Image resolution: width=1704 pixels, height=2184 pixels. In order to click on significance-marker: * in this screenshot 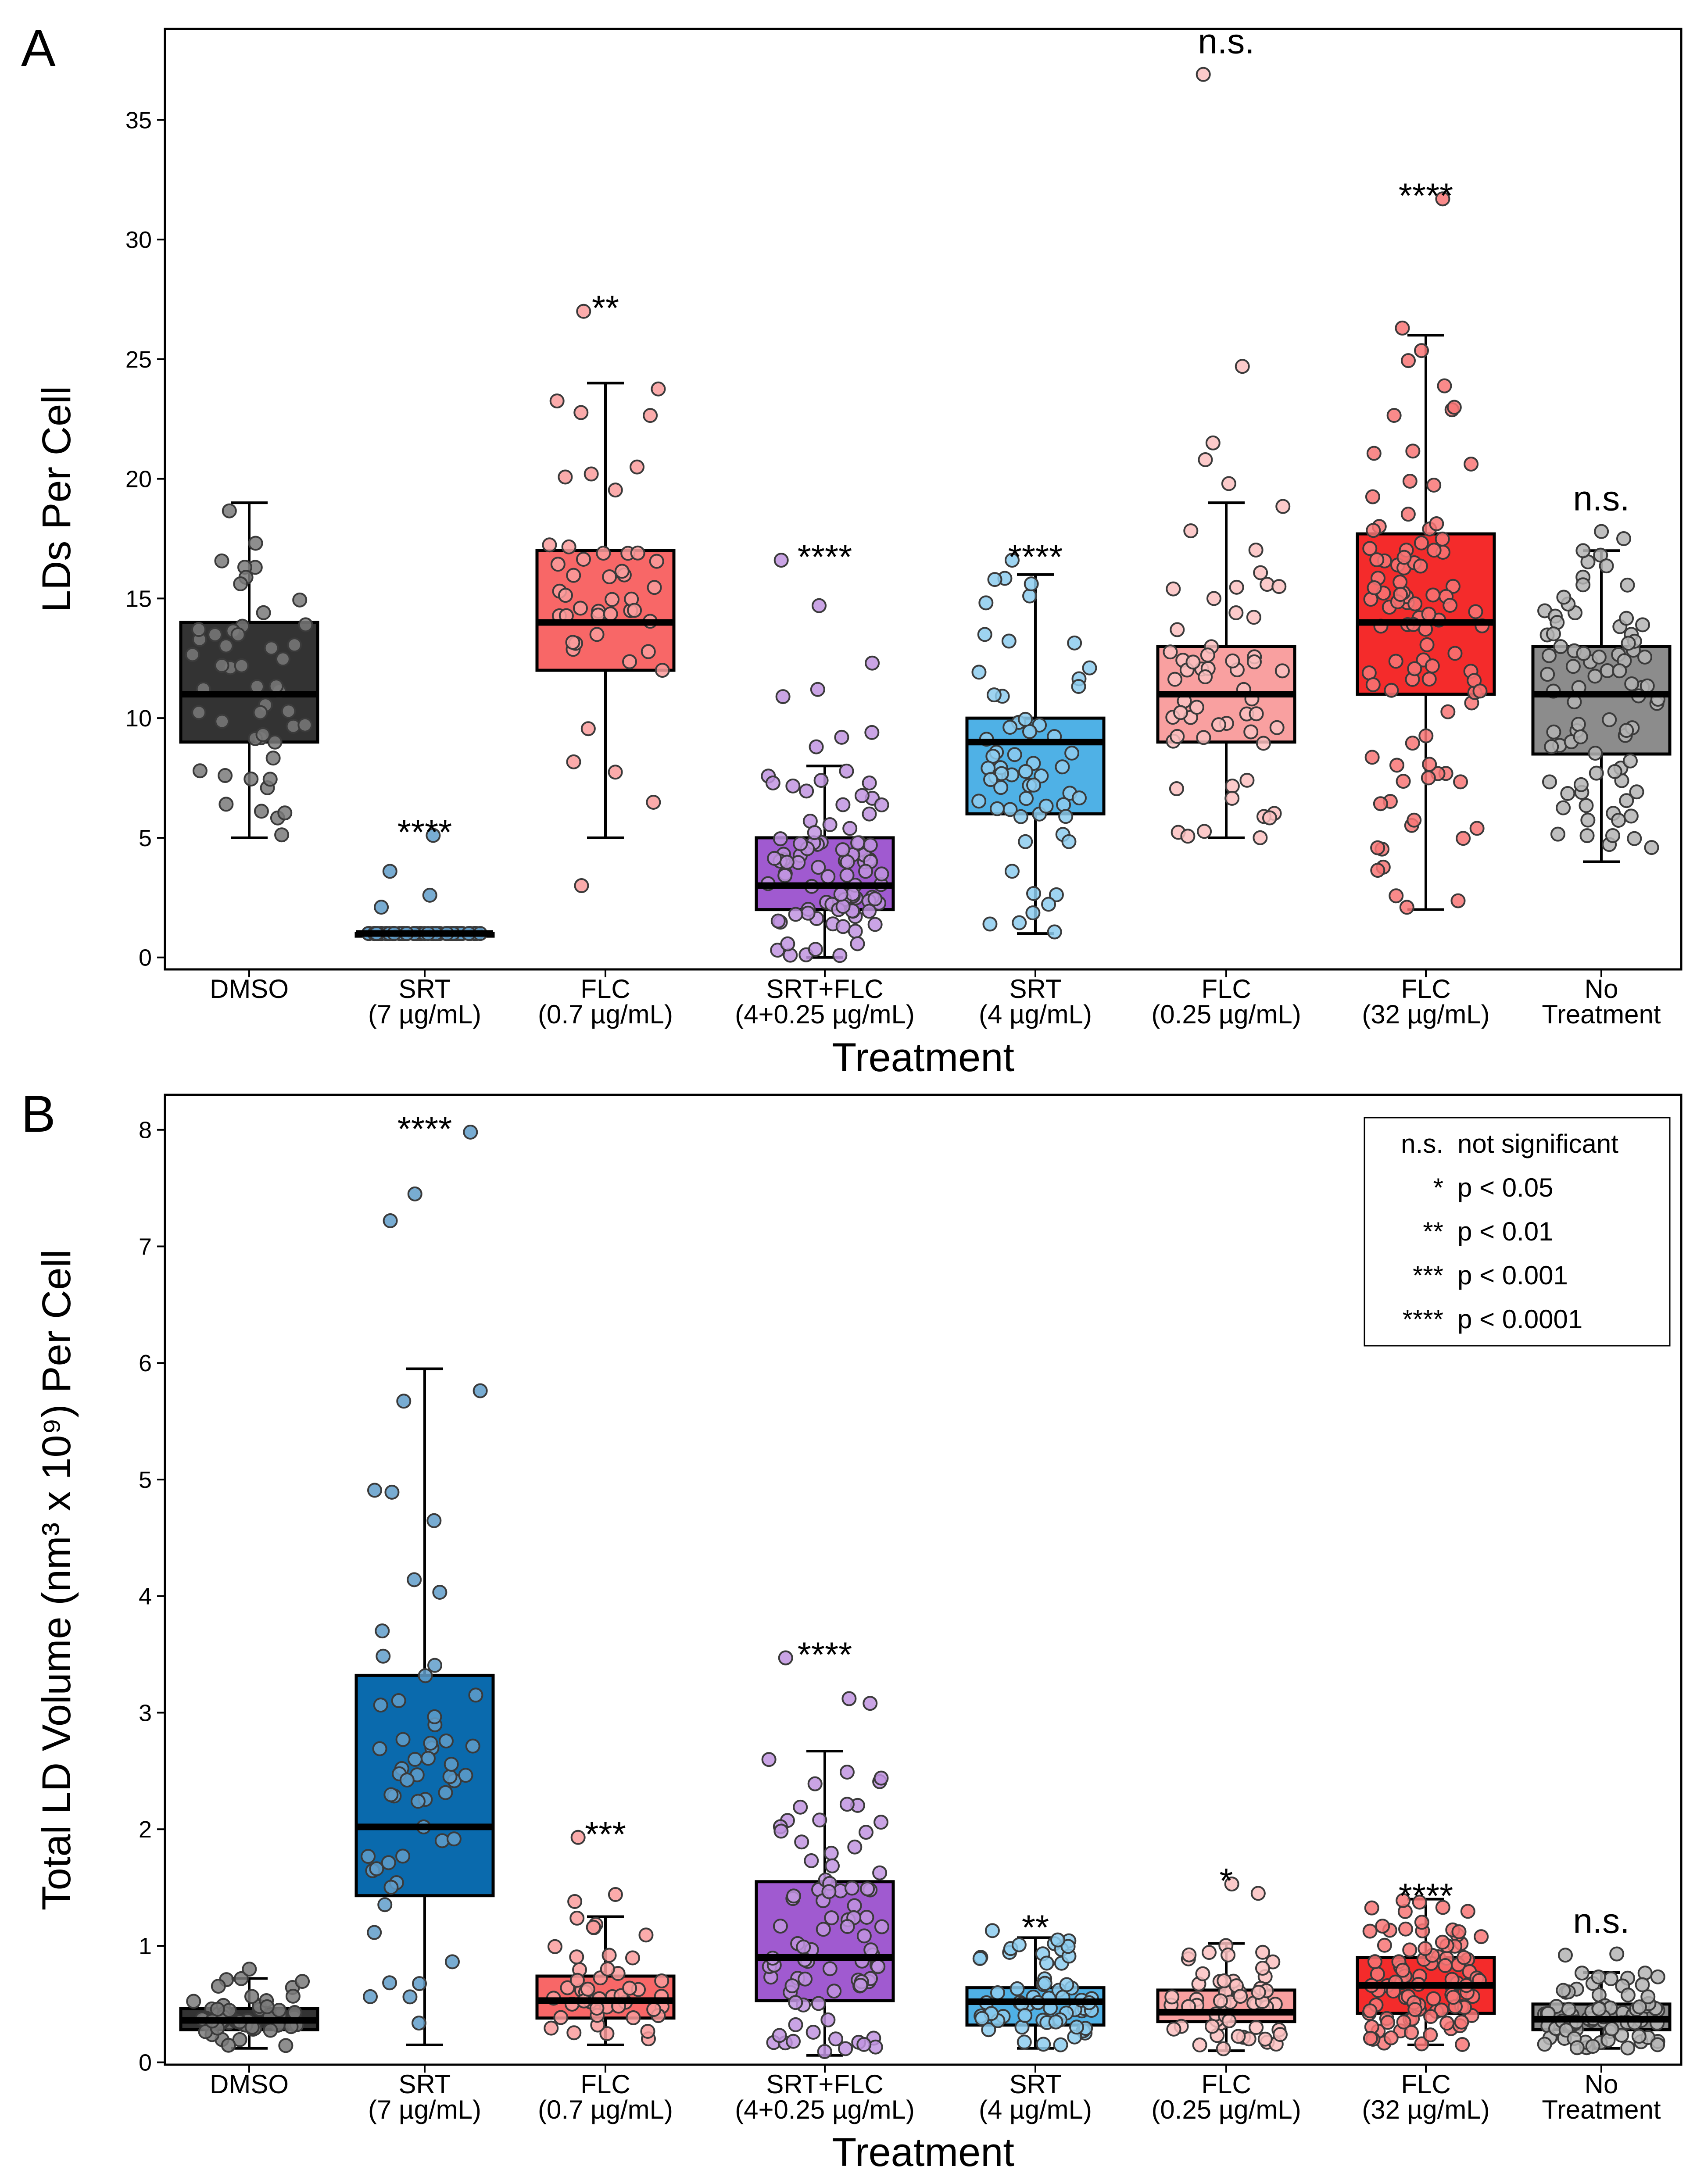, I will do `click(1226, 1880)`.